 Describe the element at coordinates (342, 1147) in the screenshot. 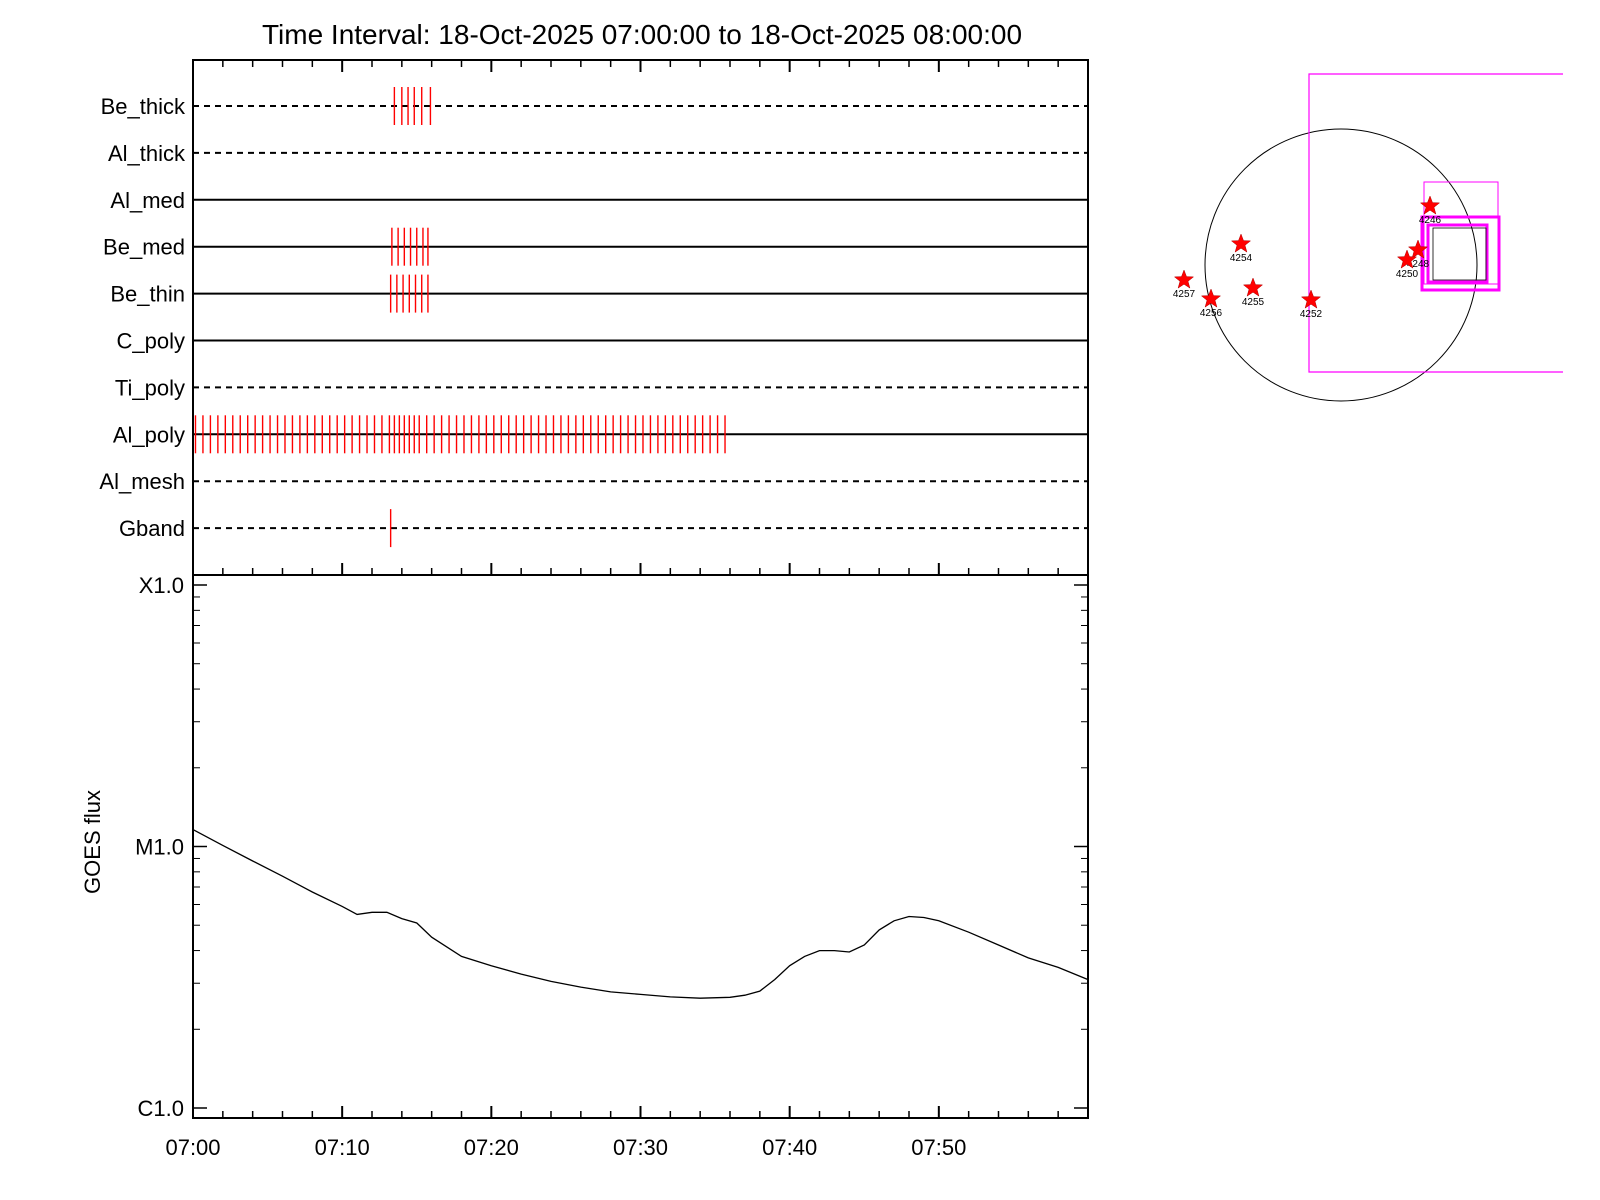

I see `goes-x-tick-label: 07:10` at that location.